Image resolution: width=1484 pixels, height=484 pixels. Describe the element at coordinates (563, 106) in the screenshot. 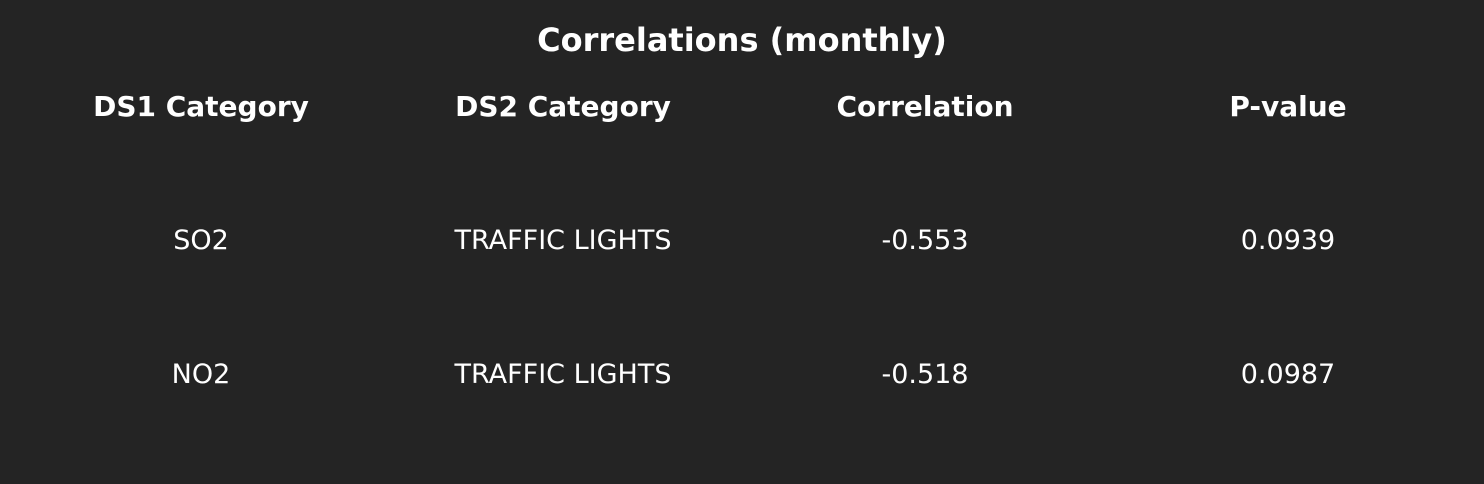

I see `header-ds2-category: DS2 Category` at that location.